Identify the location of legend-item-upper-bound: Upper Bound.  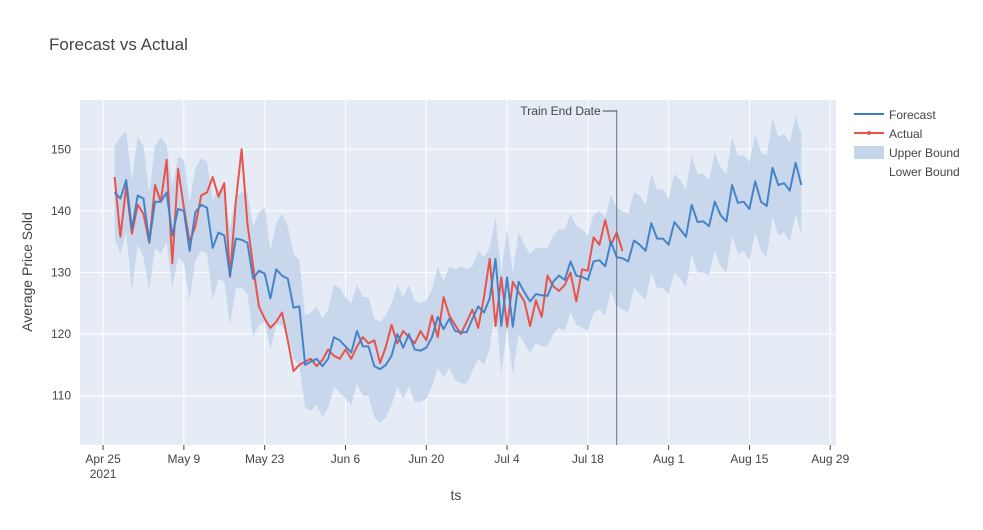
(907, 153).